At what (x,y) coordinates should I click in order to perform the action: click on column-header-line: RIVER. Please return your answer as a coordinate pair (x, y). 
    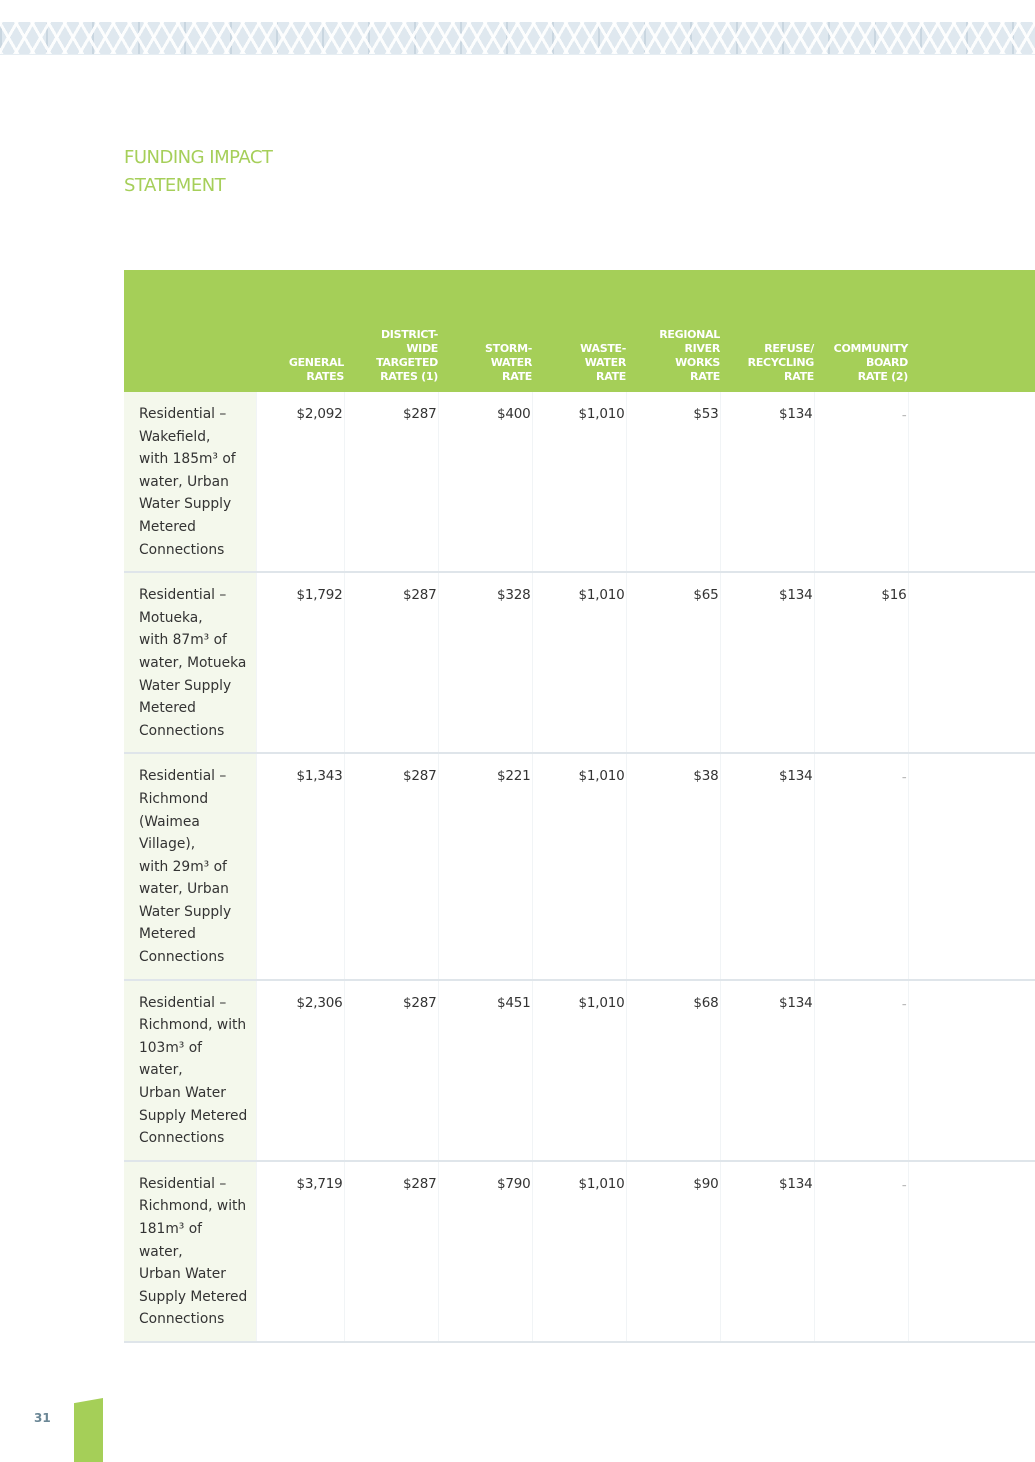
    Looking at the image, I should click on (702, 348).